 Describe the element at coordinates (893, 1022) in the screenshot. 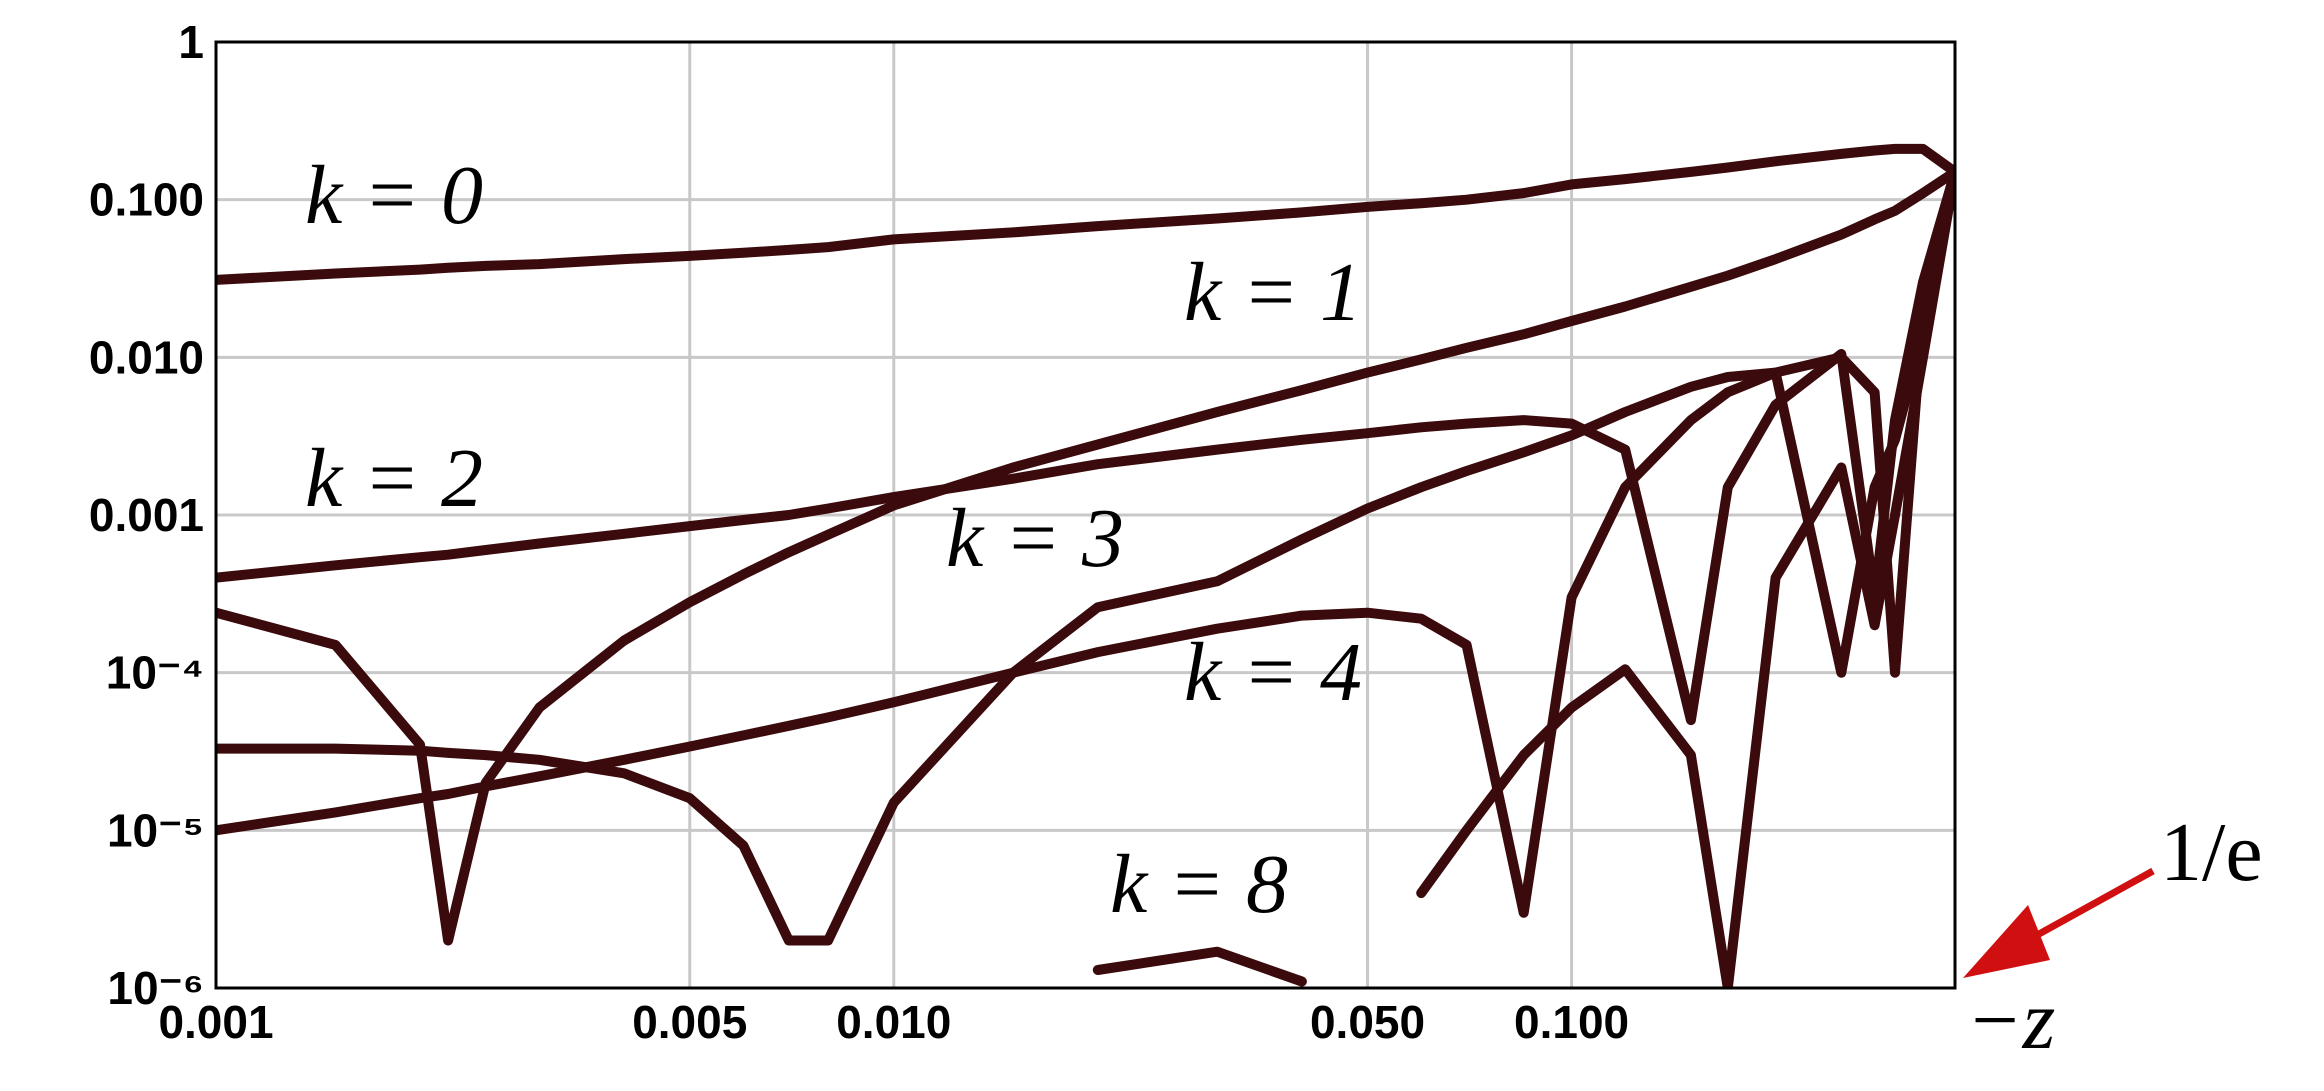

I see `x-tick-label: 0.010` at that location.